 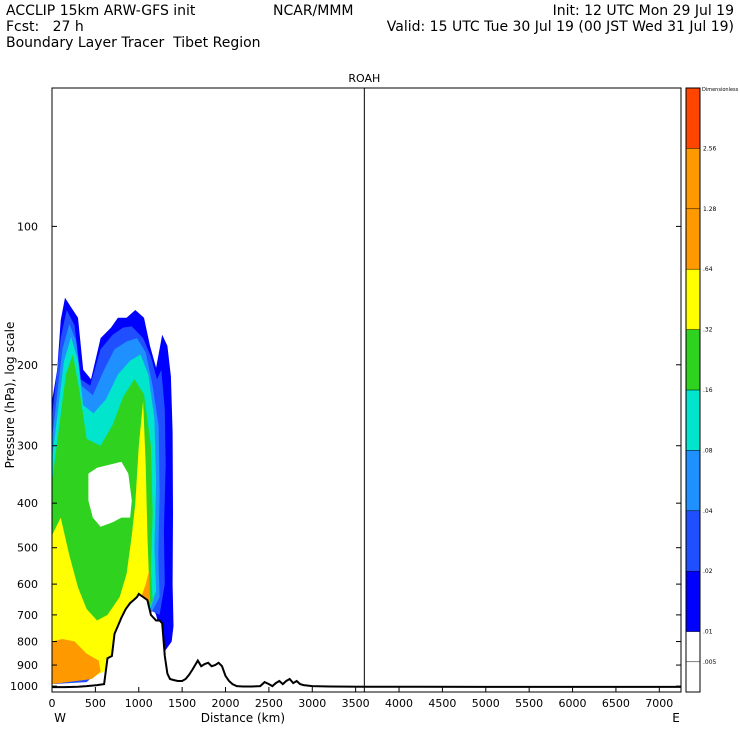 I want to click on colorbar-tick-label: .08, so click(x=708, y=450).